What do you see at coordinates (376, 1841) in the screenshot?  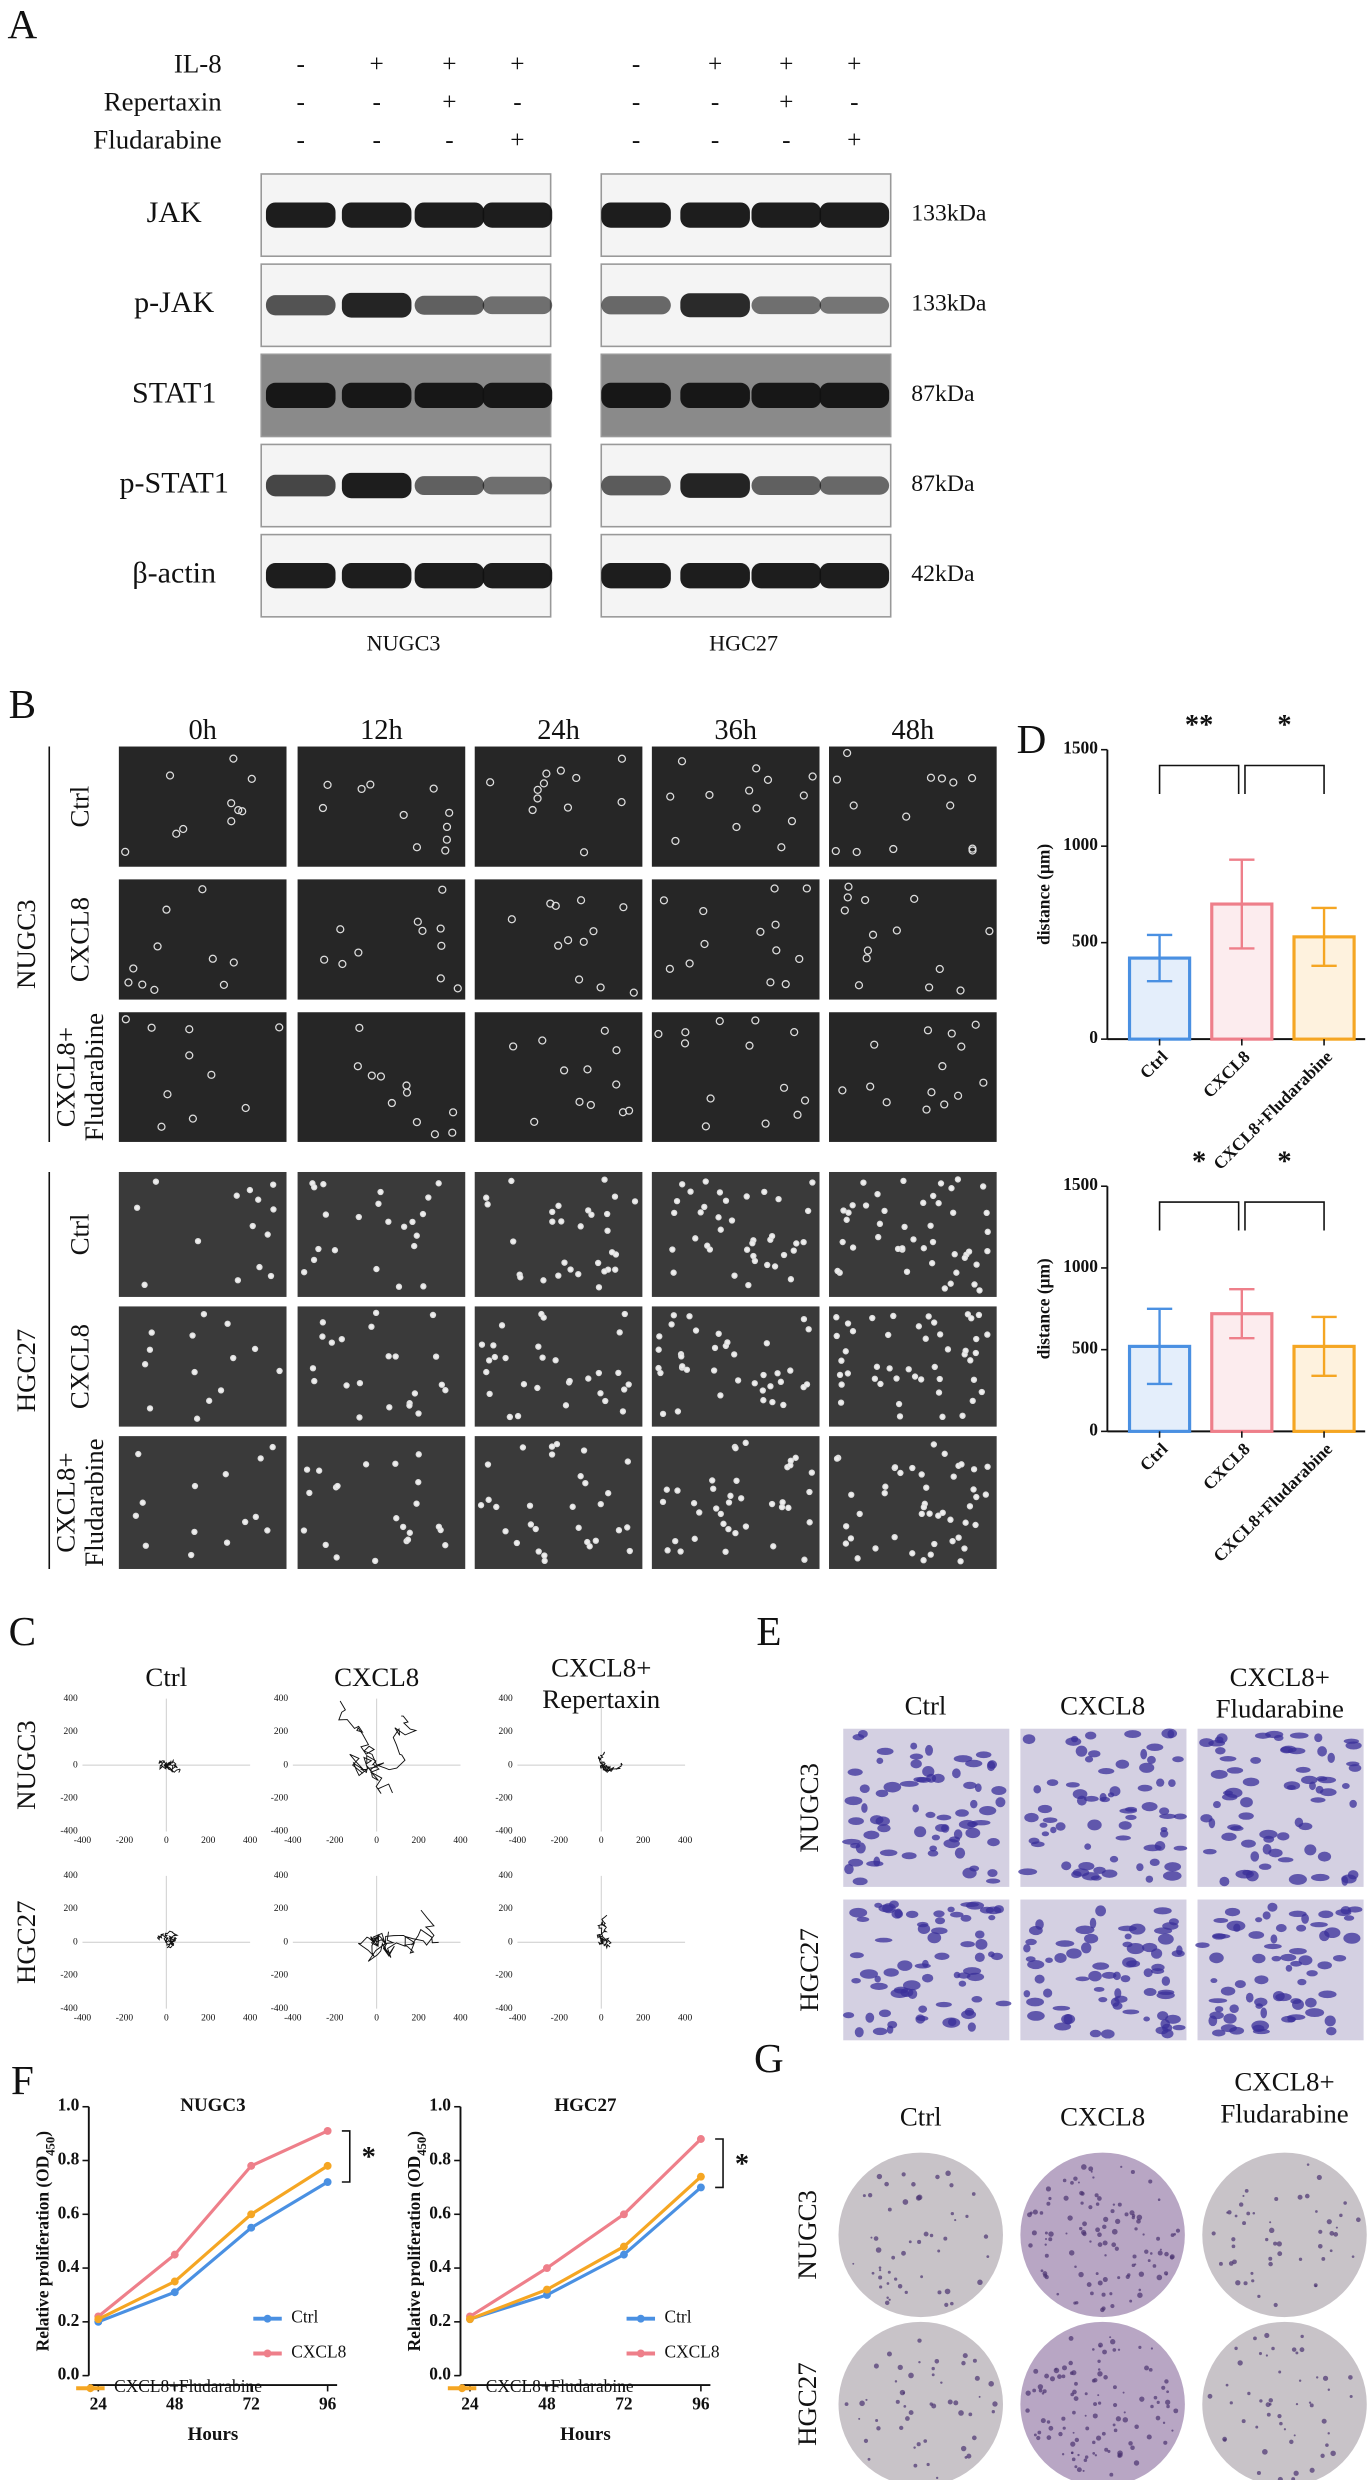 I see `x-tick-label: 0` at bounding box center [376, 1841].